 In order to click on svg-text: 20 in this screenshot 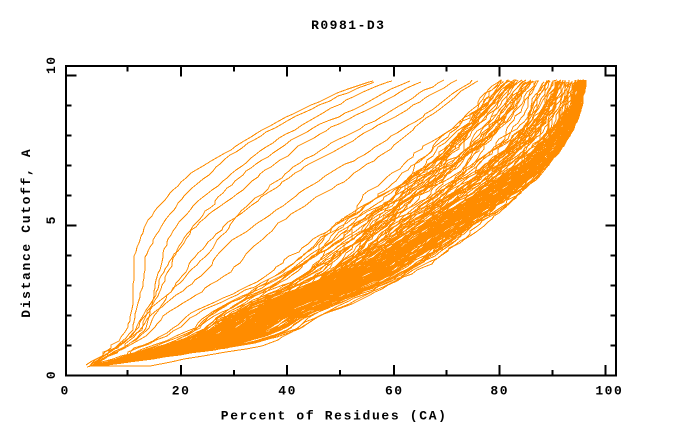, I will do `click(181, 391)`.